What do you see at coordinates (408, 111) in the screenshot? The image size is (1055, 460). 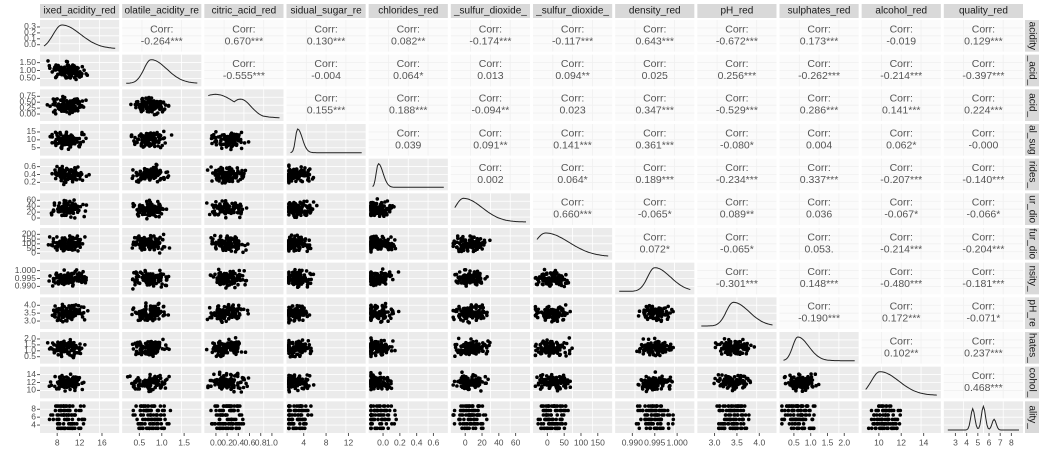 I see `corr-value: 0.188***` at bounding box center [408, 111].